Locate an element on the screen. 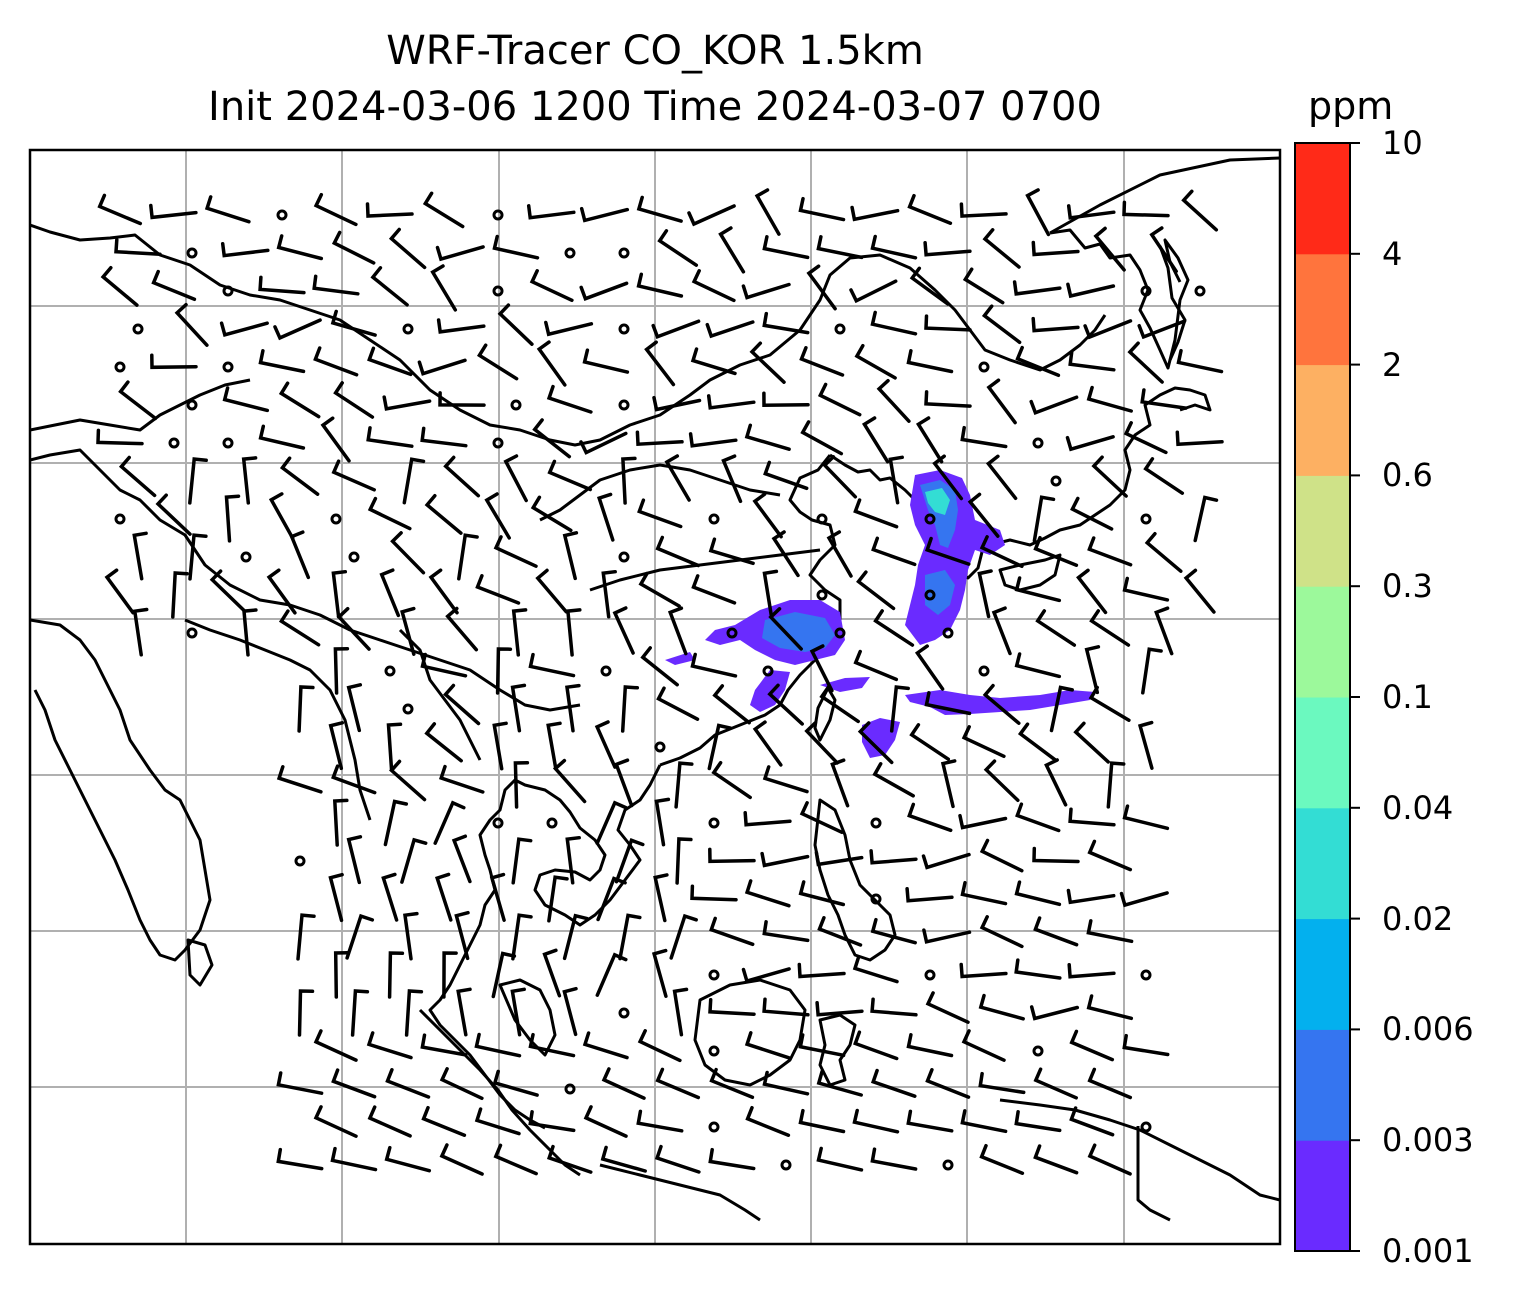 The image size is (1528, 1306). colorbar is located at coordinates (1327, 697).